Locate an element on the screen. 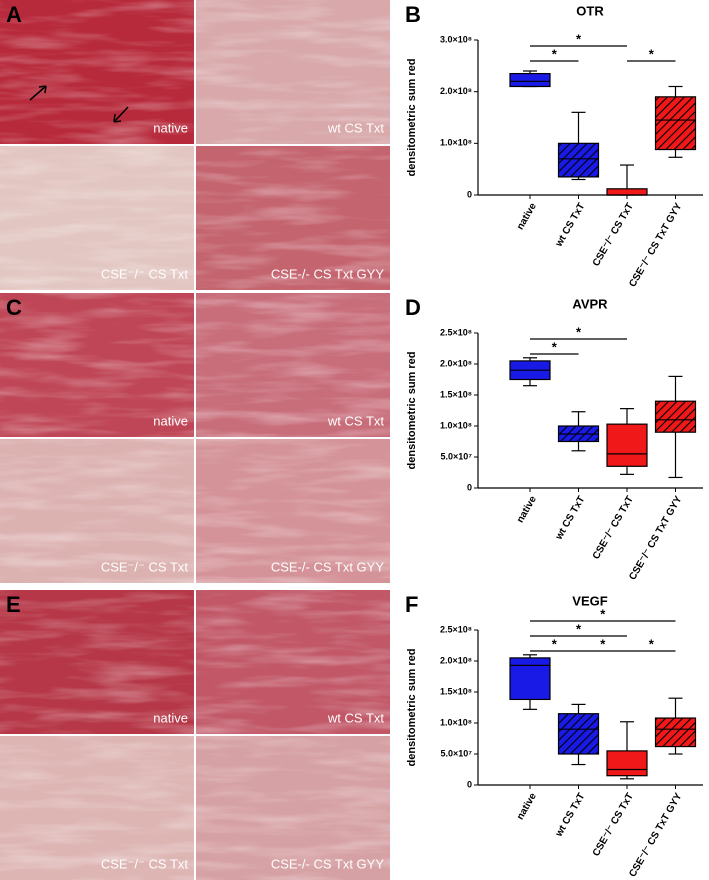 The image size is (709, 880). panel-letter: E is located at coordinates (13, 604).